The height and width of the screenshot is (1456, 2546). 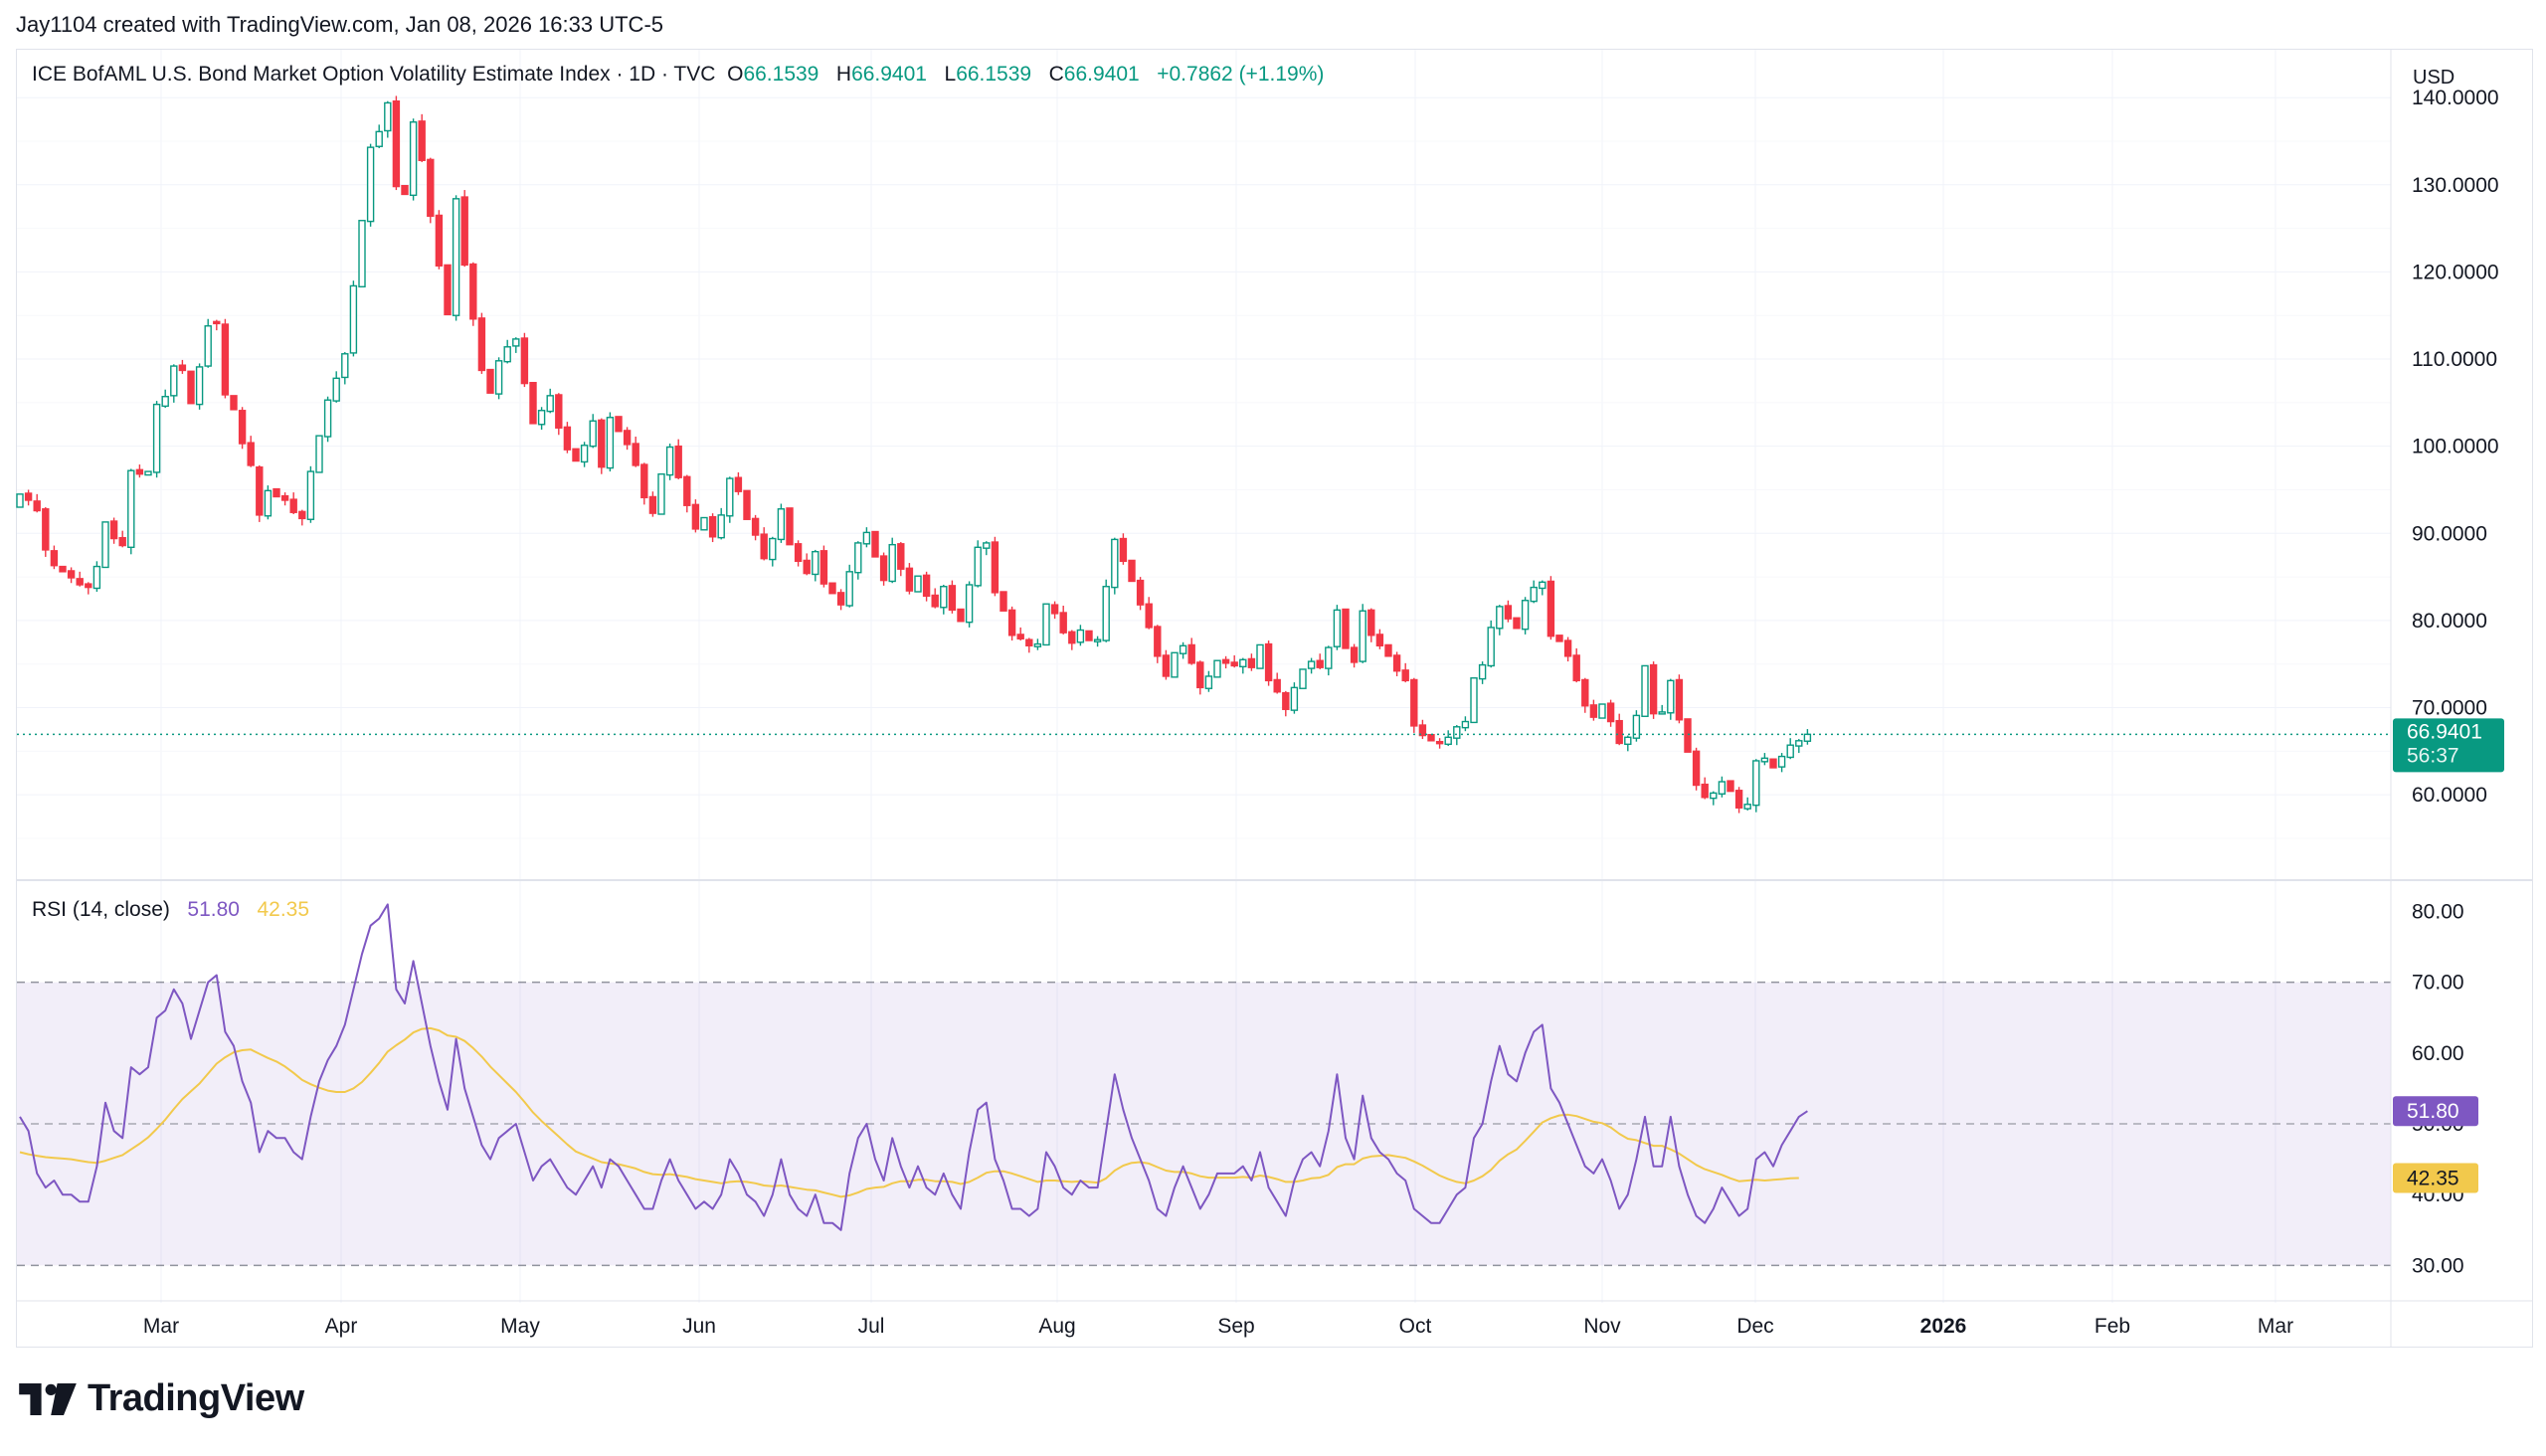 I want to click on time-axis-label: Jul, so click(x=871, y=1326).